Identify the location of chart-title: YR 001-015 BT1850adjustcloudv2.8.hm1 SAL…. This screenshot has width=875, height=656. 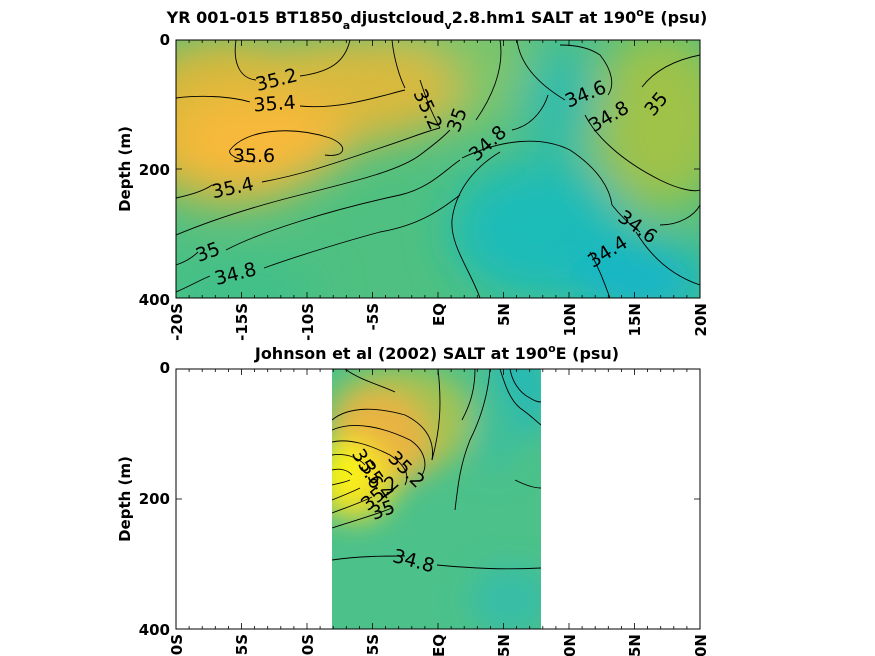
(437, 19).